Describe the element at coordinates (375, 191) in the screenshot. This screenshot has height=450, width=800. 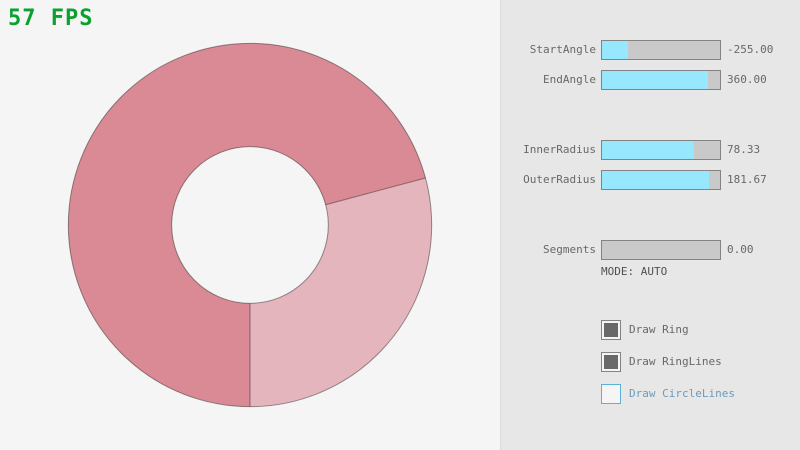
I see `ring-radial-line` at that location.